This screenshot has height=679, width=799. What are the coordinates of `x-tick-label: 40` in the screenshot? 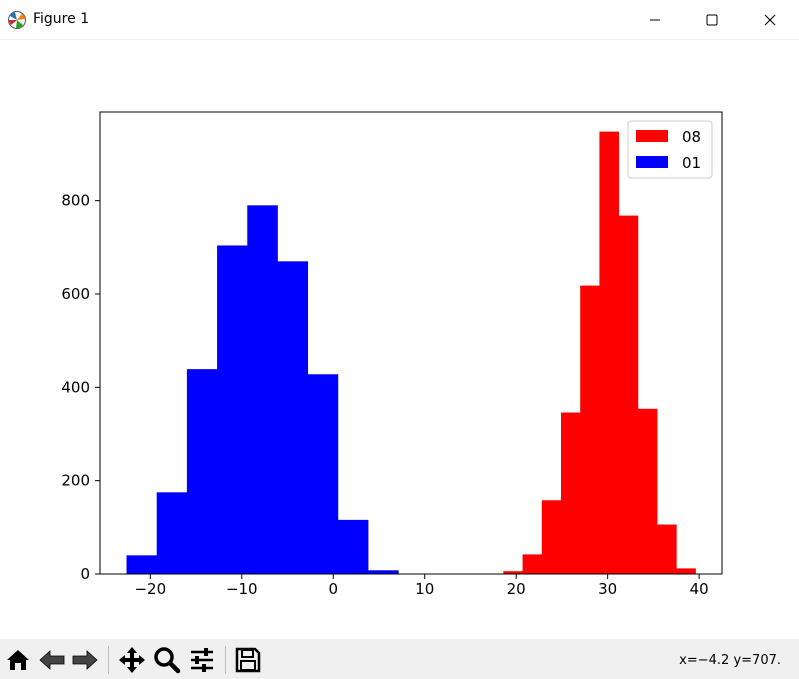 It's located at (699, 589).